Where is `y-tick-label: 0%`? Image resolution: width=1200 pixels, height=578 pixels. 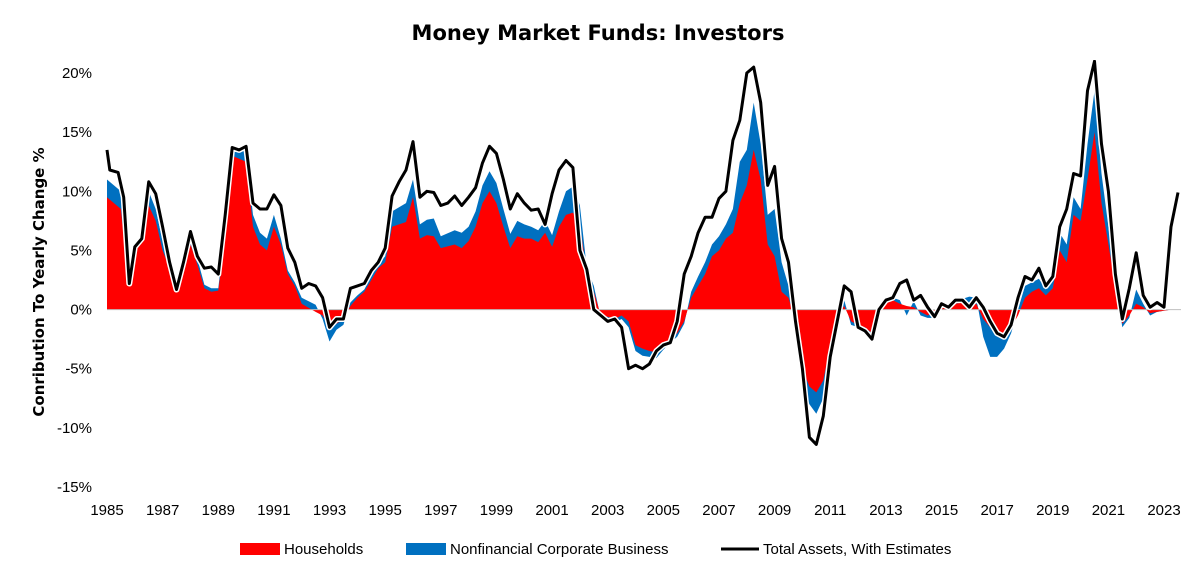 y-tick-label: 0% is located at coordinates (81, 310).